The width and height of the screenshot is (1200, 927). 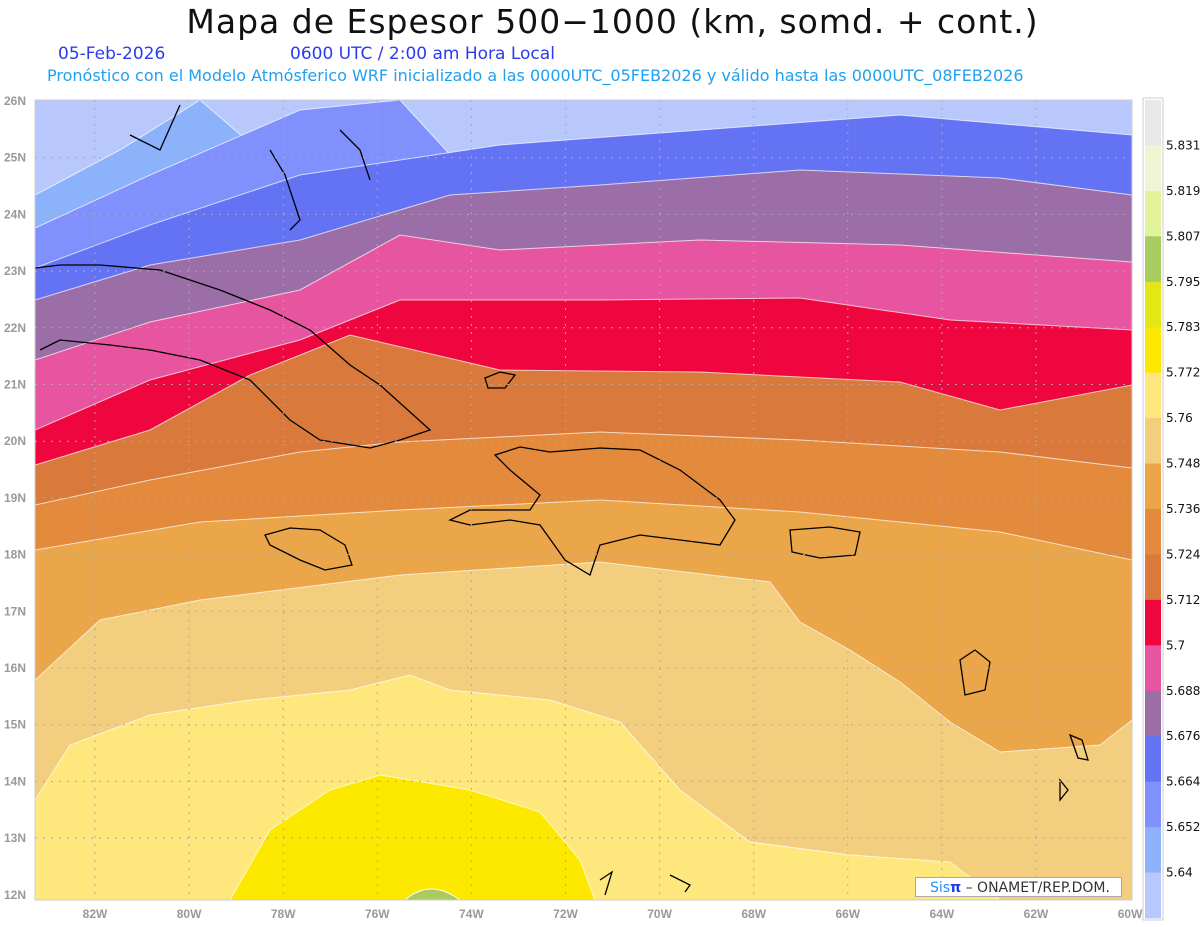 I want to click on lon-label: 66W, so click(x=847, y=914).